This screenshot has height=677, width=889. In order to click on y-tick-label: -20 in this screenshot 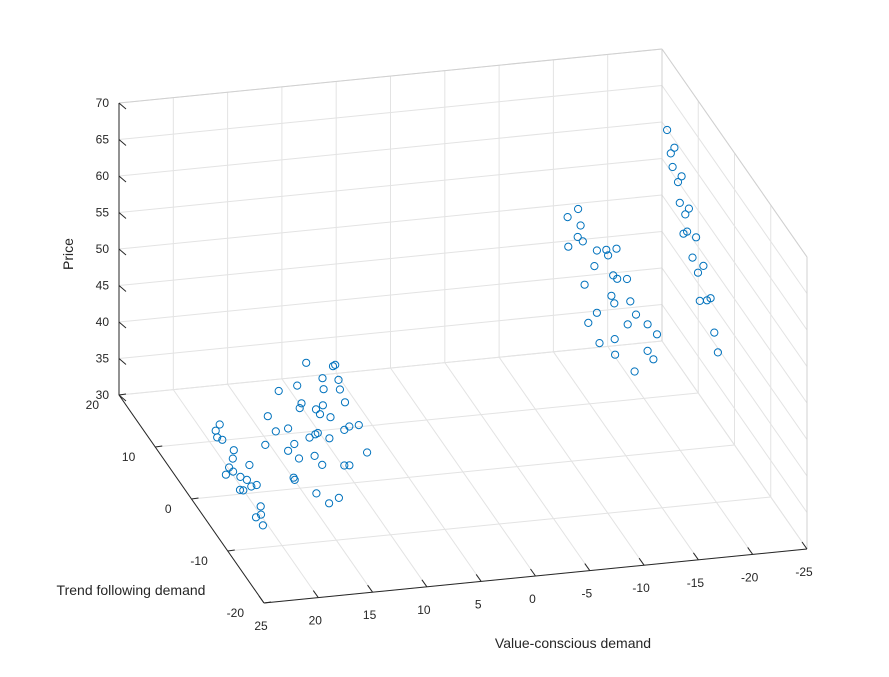, I will do `click(236, 613)`.